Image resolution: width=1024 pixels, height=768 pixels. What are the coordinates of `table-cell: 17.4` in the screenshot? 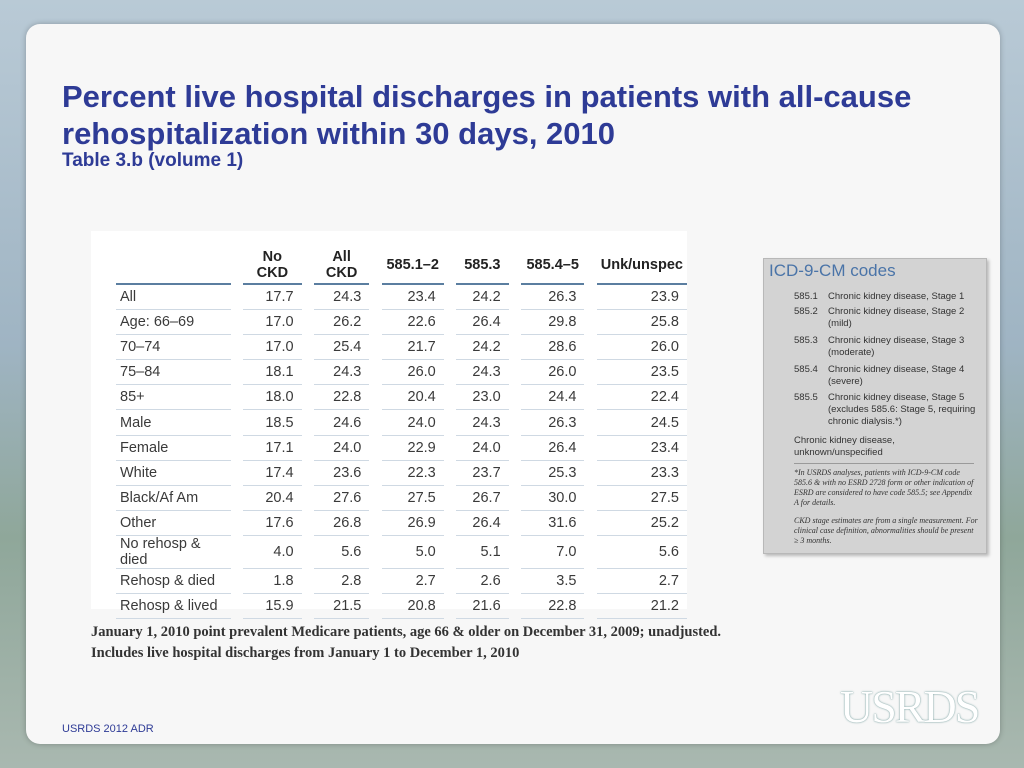 It's located at (272, 473).